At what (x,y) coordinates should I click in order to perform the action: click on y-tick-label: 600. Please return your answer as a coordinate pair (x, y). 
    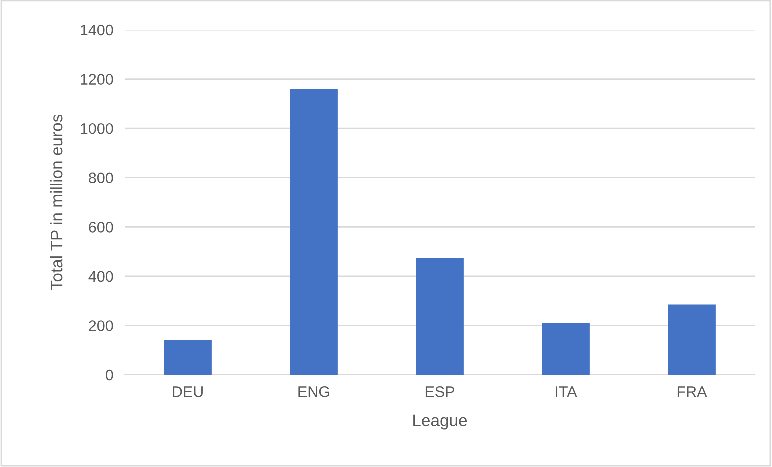
    Looking at the image, I should click on (101, 227).